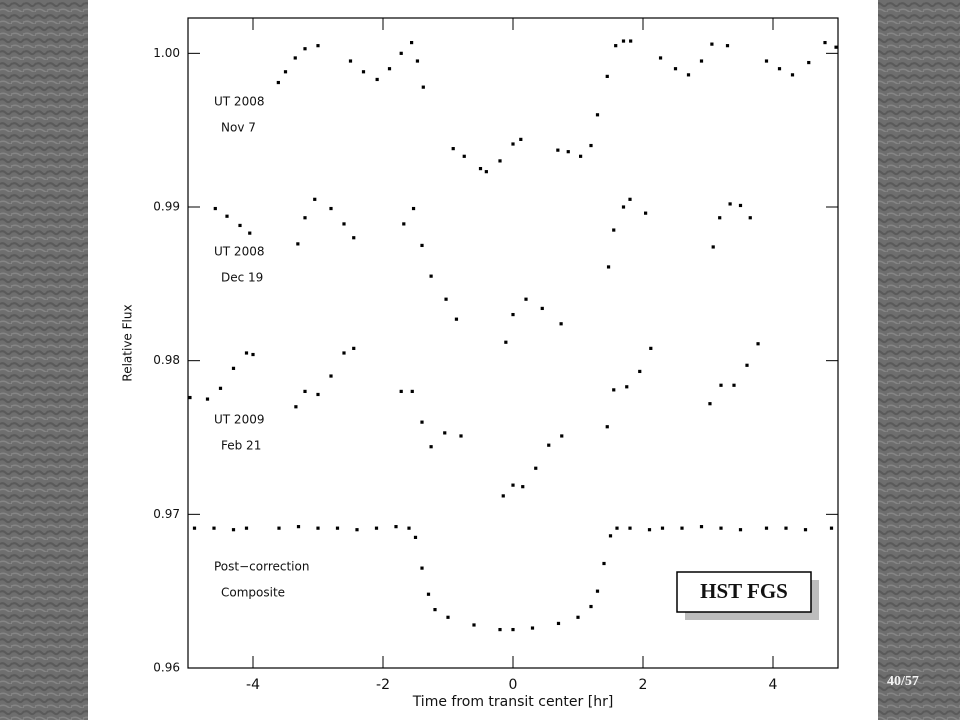  What do you see at coordinates (383, 685) in the screenshot?
I see `x-tick-label: -2` at bounding box center [383, 685].